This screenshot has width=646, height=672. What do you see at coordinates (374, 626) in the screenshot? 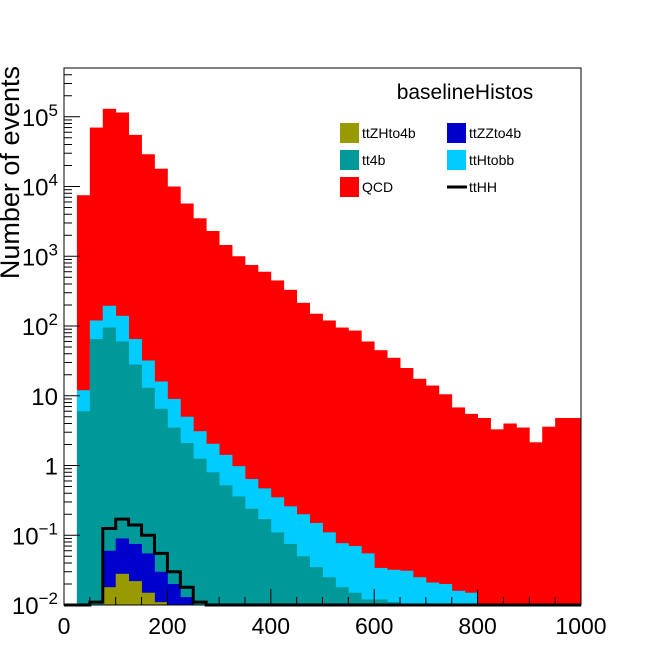
I see `x-tick-label: 600` at bounding box center [374, 626].